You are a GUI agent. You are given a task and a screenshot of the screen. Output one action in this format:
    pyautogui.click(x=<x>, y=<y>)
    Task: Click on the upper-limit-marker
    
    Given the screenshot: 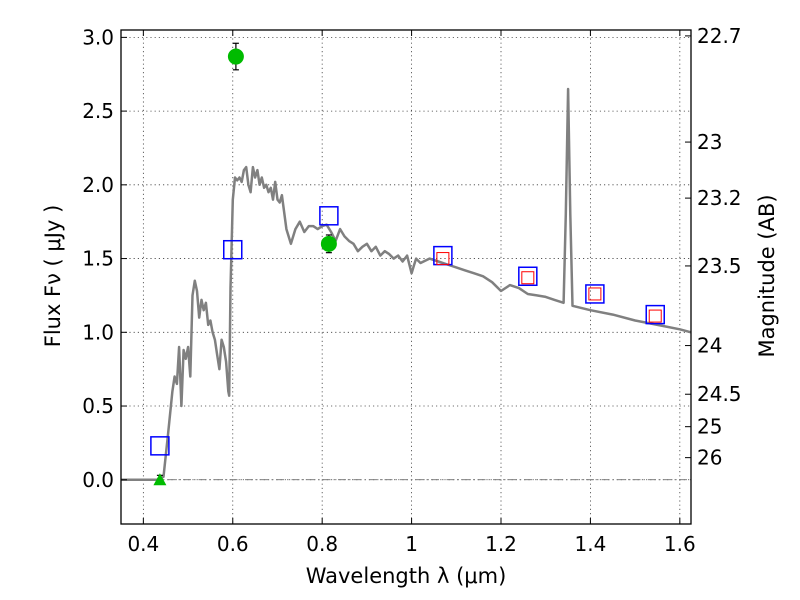 What is the action you would take?
    pyautogui.click(x=160, y=479)
    